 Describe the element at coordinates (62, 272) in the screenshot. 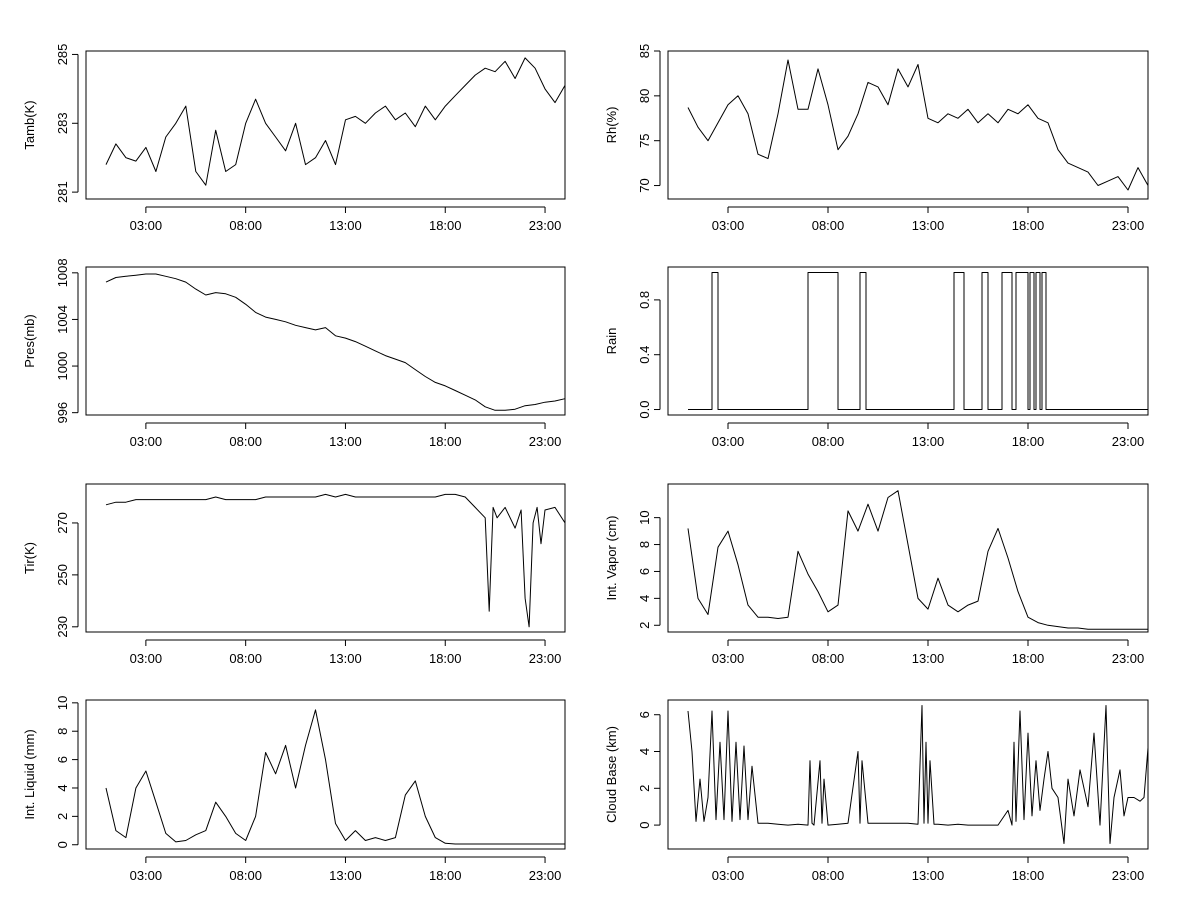

I see `y-tick-label: 1008` at that location.